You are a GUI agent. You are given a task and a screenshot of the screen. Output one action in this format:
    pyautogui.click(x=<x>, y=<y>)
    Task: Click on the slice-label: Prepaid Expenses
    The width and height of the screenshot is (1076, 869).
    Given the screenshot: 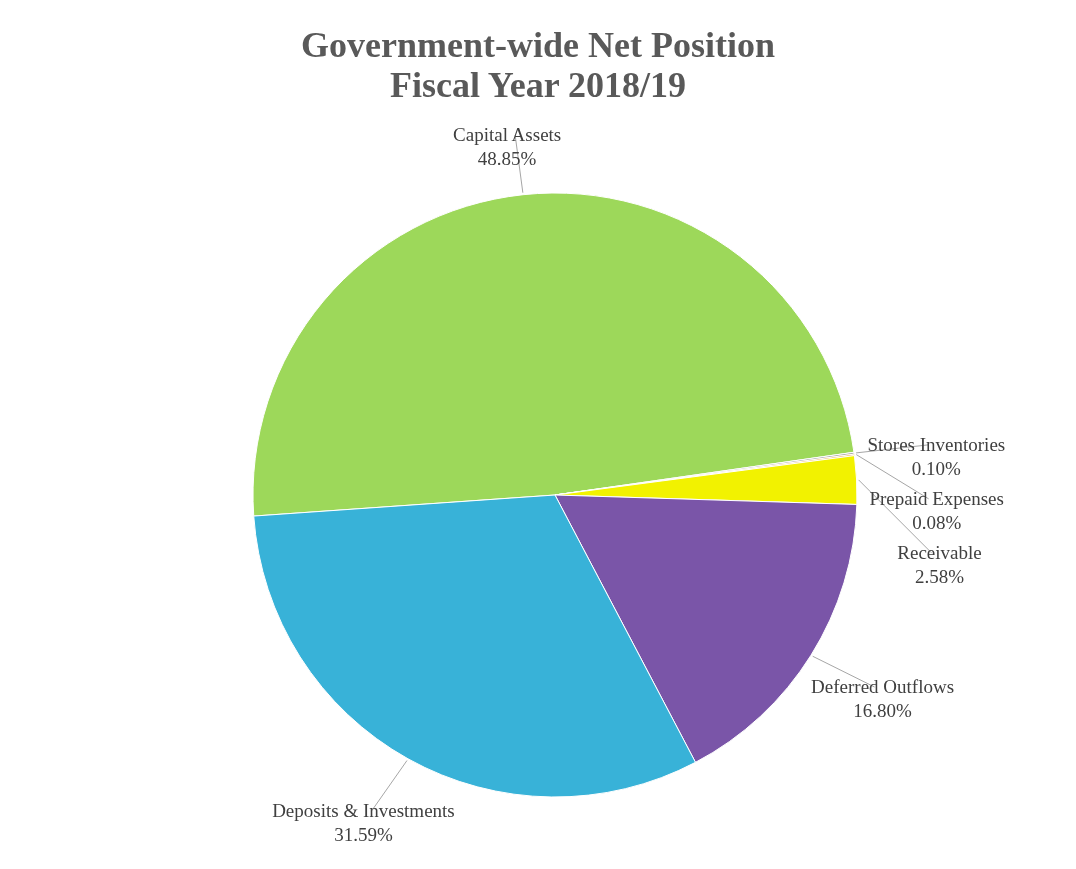 What is the action you would take?
    pyautogui.click(x=936, y=498)
    